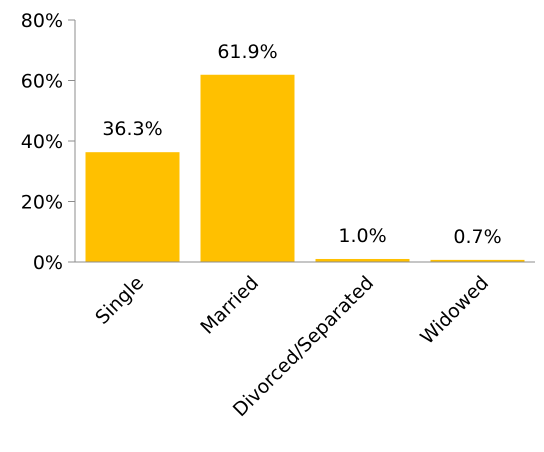 This screenshot has width=544, height=452. Describe the element at coordinates (119, 300) in the screenshot. I see `x-tick-label: Single` at that location.